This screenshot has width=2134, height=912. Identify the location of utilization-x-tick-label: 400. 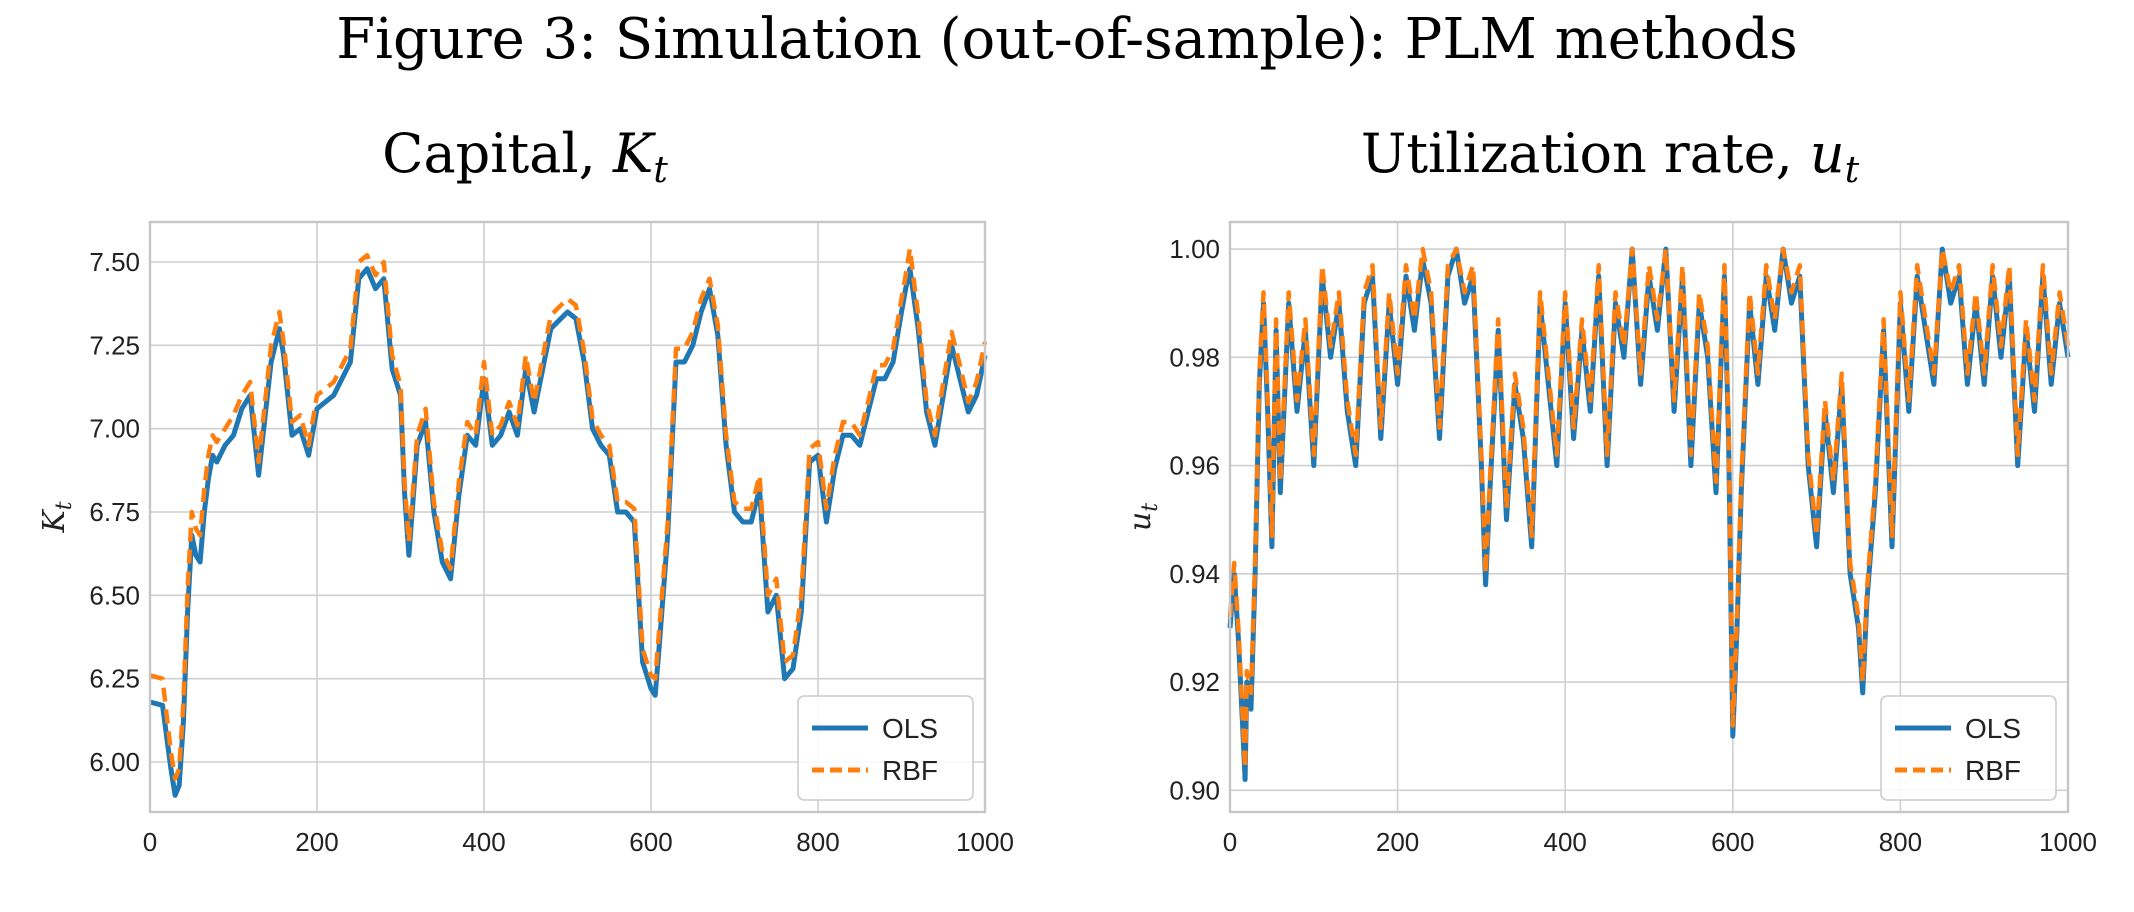
(1565, 842).